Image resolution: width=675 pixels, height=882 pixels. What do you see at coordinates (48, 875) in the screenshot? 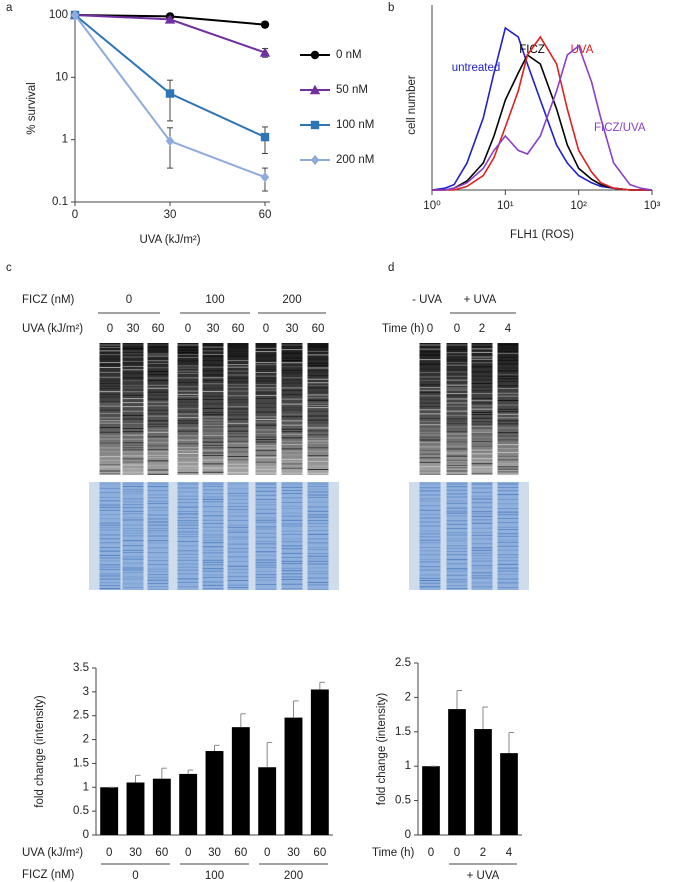
I see `group-axis-label: FICZ (nM)` at bounding box center [48, 875].